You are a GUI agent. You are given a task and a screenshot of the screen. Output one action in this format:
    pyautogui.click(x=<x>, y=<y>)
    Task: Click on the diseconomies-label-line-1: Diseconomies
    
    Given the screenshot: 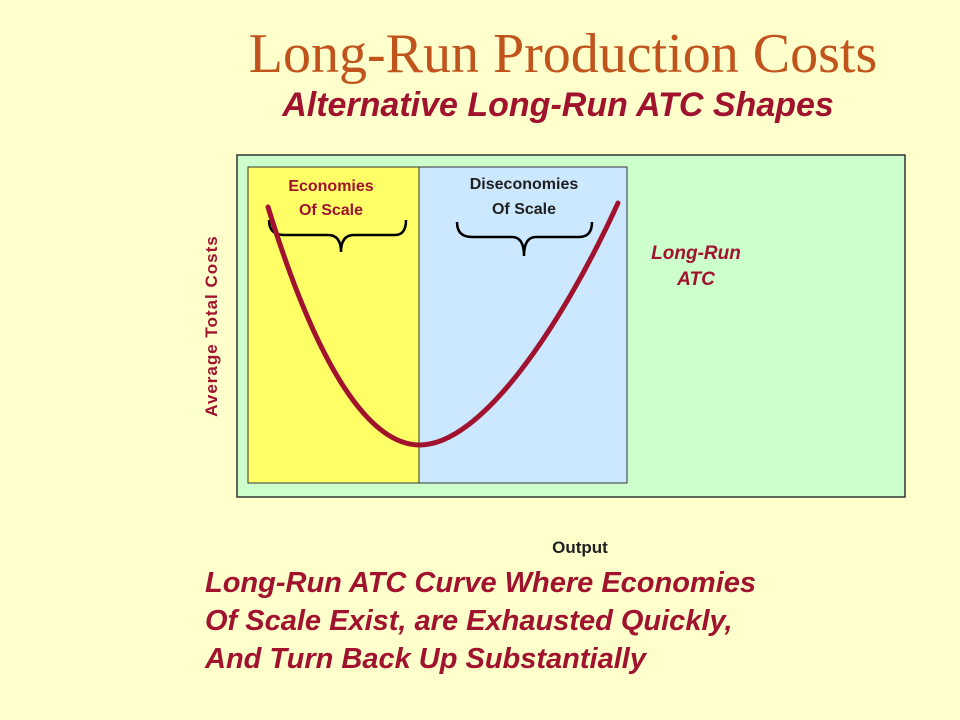 What is the action you would take?
    pyautogui.click(x=524, y=184)
    